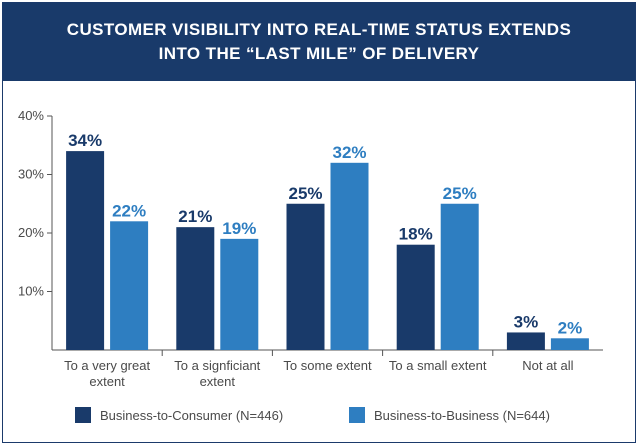  Describe the element at coordinates (83, 415) in the screenshot. I see `legend-swatch-b2c` at that location.